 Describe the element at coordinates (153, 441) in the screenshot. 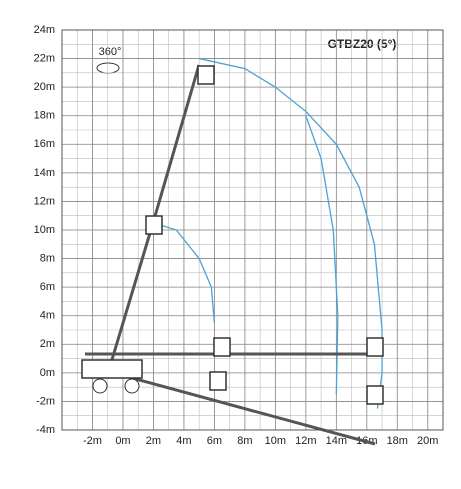

I see `x-tick-label: 2m` at that location.